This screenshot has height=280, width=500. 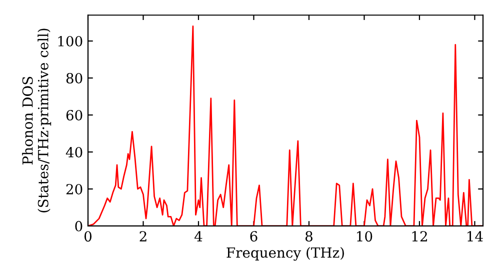 What do you see at coordinates (475, 236) in the screenshot?
I see `x-tick-label: 14` at bounding box center [475, 236].